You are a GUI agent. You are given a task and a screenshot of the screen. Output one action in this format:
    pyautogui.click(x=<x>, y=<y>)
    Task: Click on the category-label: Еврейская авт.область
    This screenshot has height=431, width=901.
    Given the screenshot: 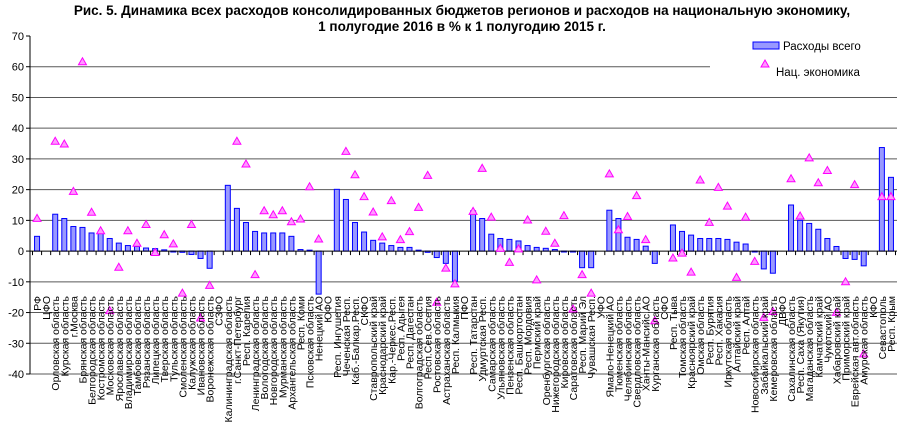 What is the action you would take?
    pyautogui.click(x=856, y=351)
    